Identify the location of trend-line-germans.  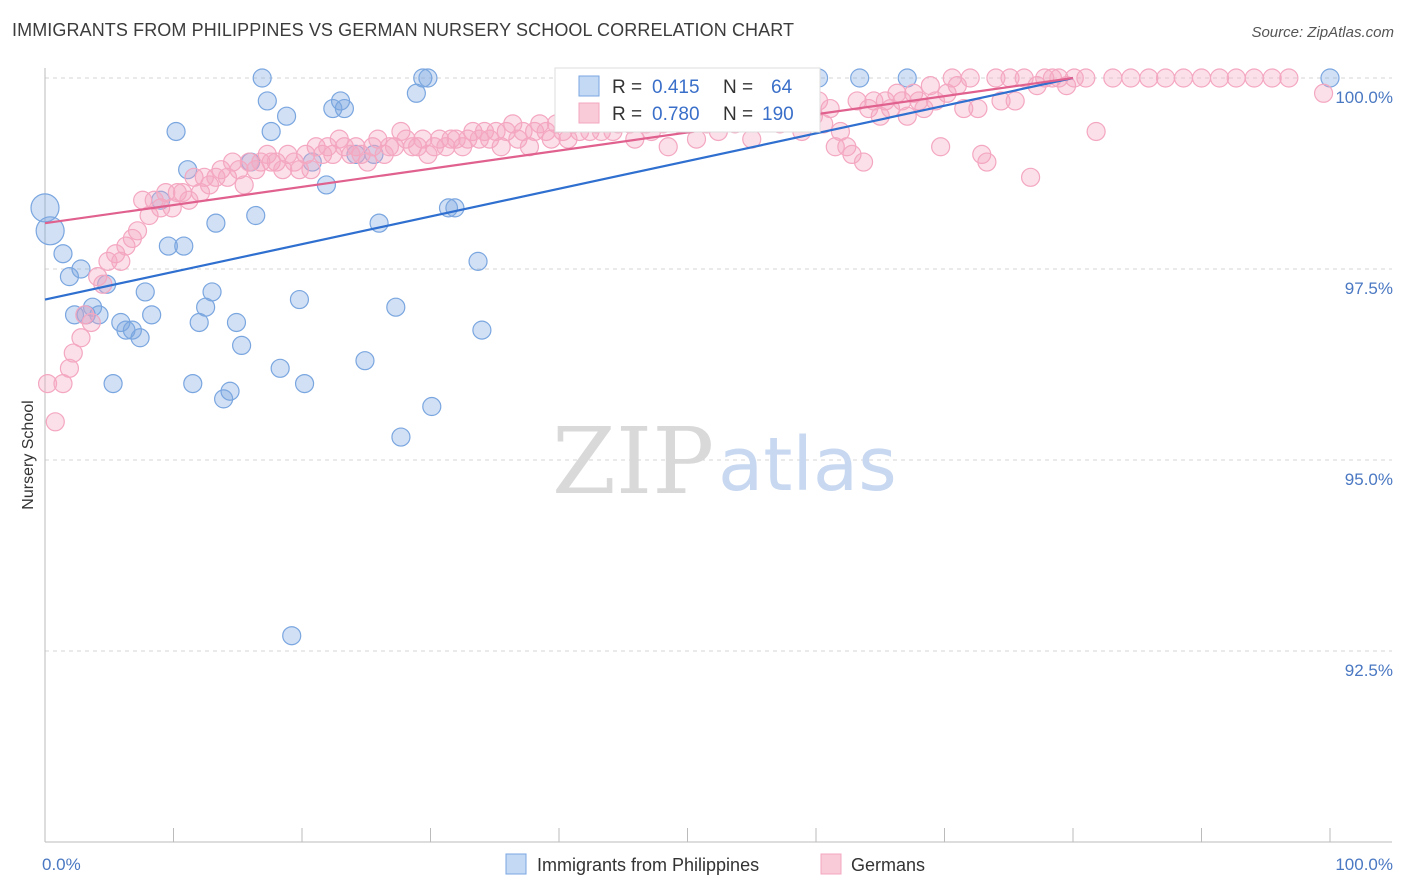
(559, 150).